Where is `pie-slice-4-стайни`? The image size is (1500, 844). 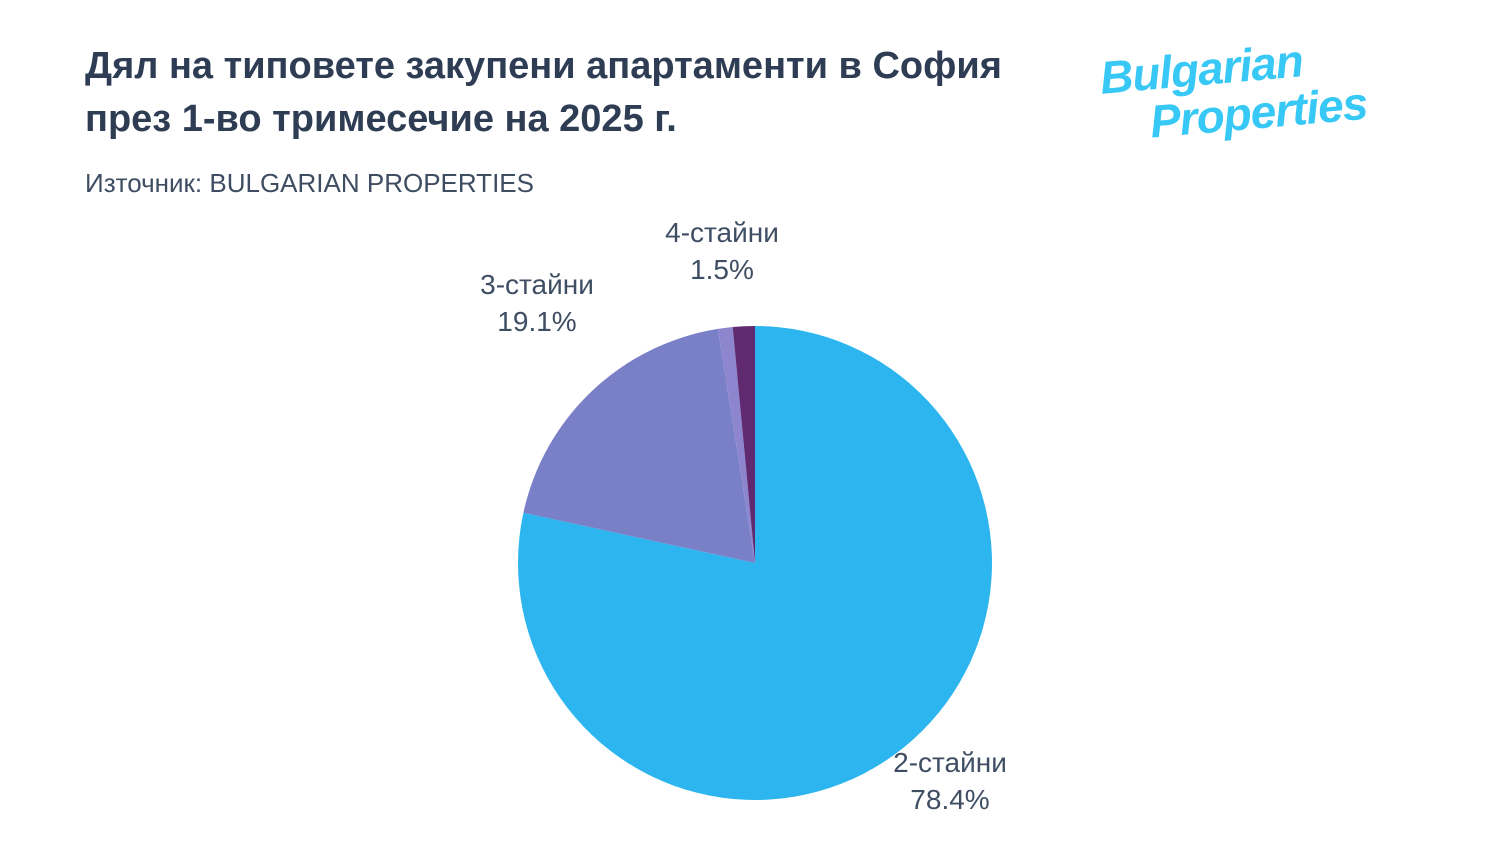 pie-slice-4-стайни is located at coordinates (743, 444).